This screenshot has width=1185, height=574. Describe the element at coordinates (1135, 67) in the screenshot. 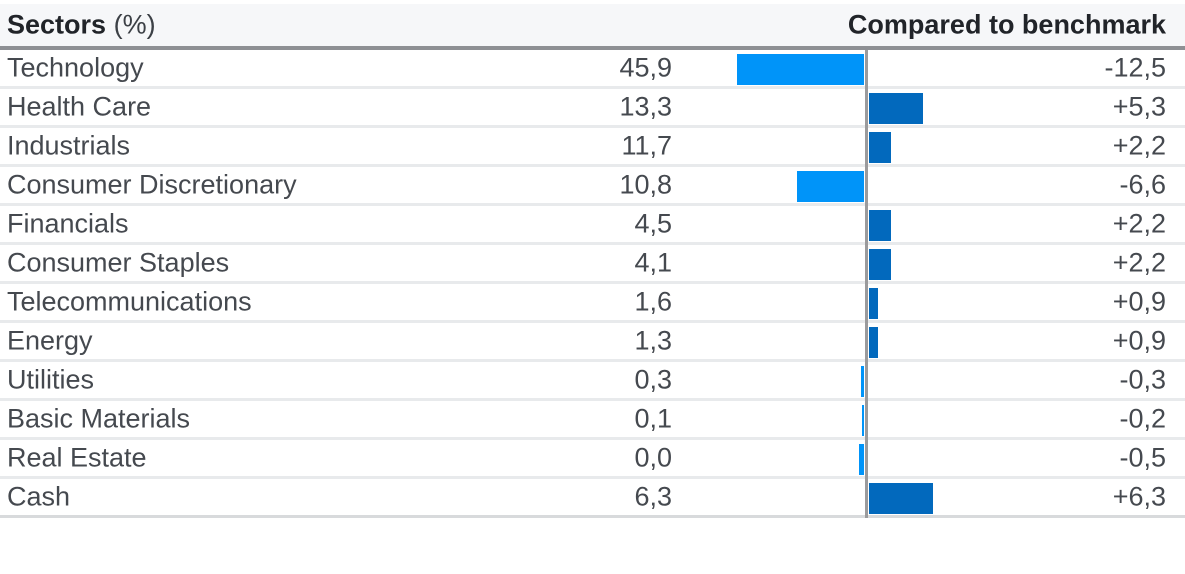

I see `benchmark-diff-value: -12,5` at that location.